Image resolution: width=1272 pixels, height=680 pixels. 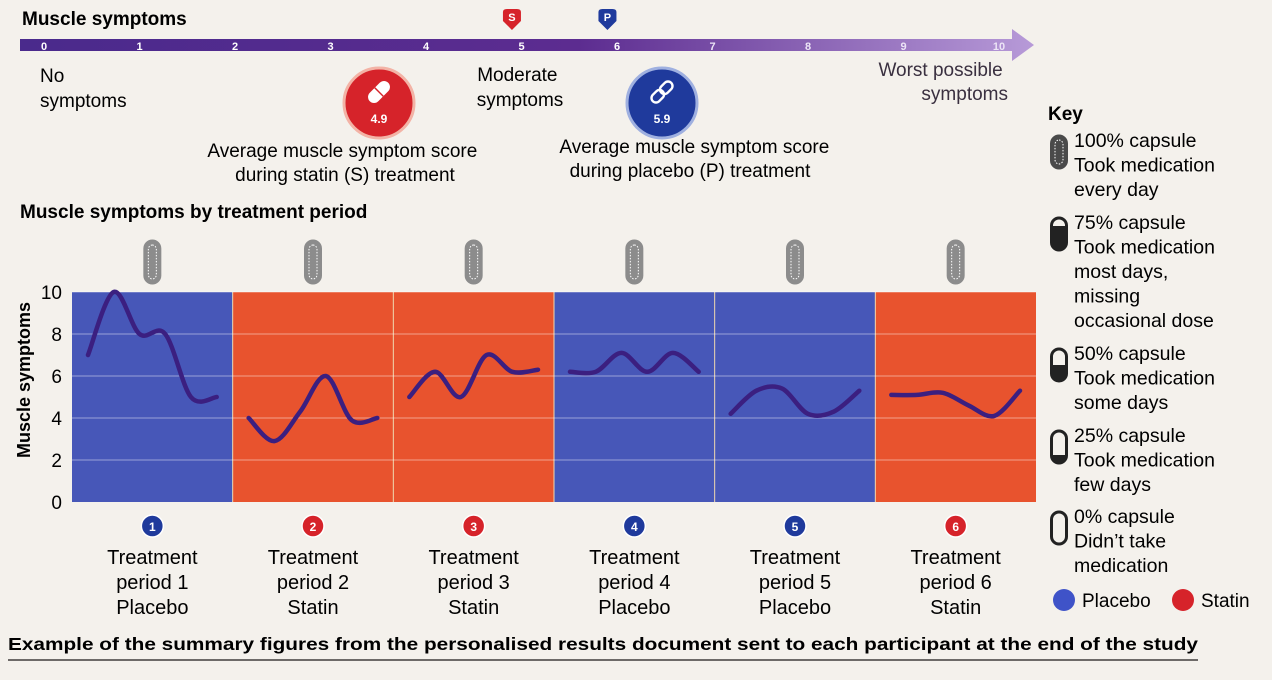 I want to click on key-item-0-text: 0% capsule Didn’t take medication, so click(x=1124, y=541).